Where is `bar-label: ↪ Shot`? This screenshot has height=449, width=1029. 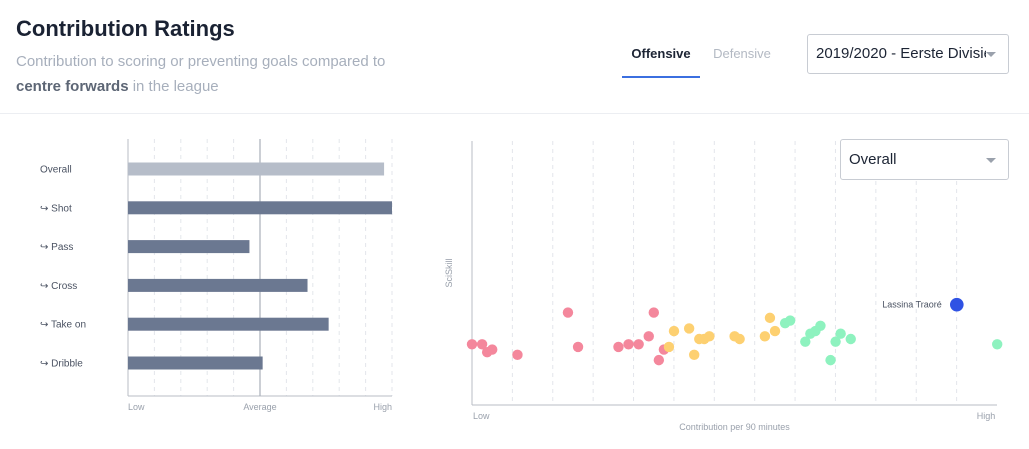
bar-label: ↪ Shot is located at coordinates (56, 208).